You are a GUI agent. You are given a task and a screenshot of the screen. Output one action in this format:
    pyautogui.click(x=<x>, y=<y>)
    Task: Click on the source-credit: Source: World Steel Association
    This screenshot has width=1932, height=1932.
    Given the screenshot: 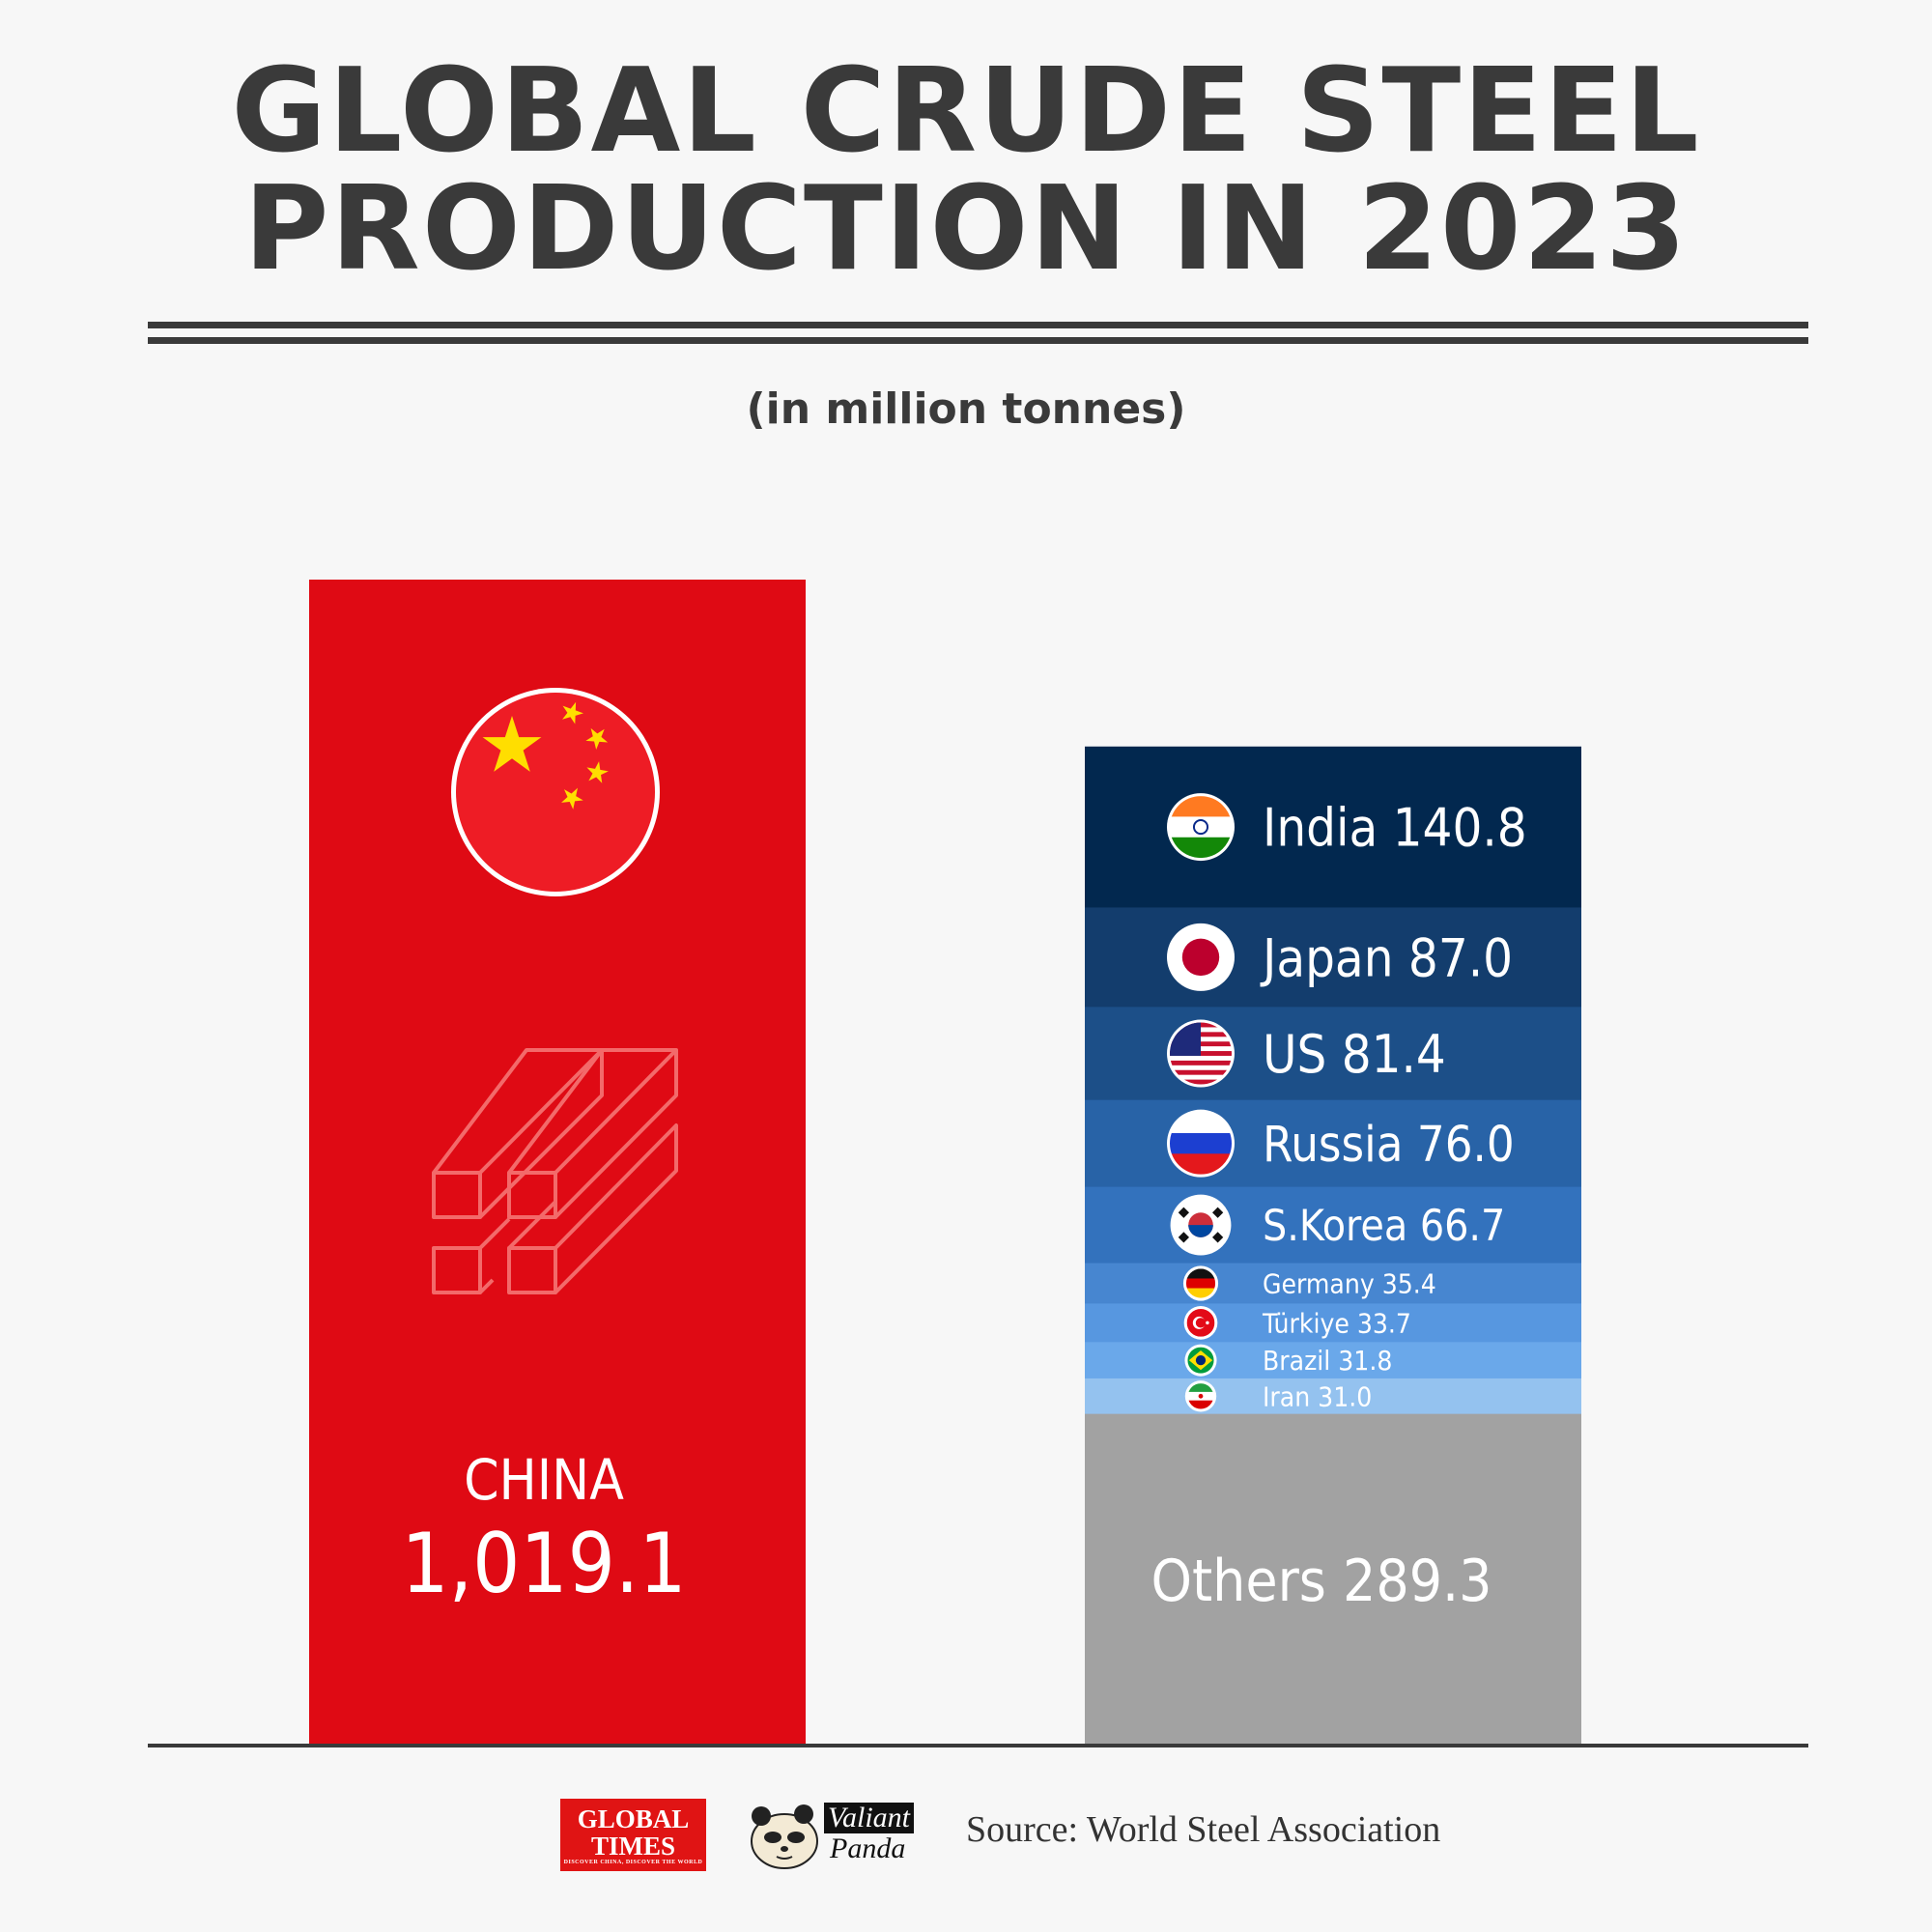 What is the action you would take?
    pyautogui.click(x=1203, y=1829)
    